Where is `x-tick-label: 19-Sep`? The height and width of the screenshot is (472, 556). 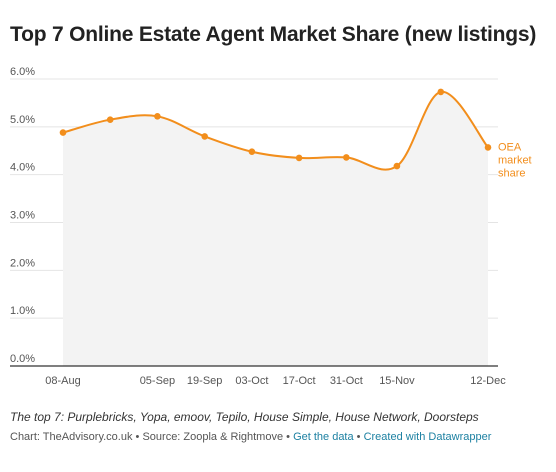
x-tick-label: 19-Sep is located at coordinates (204, 381).